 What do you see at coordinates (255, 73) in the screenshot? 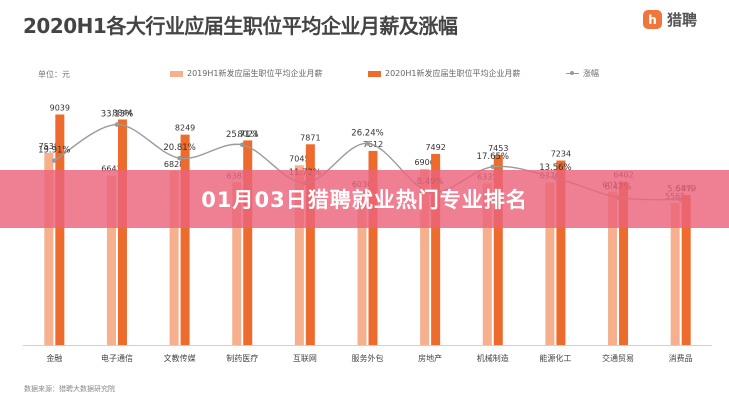
I see `legend-label-2019: 2019H1新发应届生职位平均企业月薪` at bounding box center [255, 73].